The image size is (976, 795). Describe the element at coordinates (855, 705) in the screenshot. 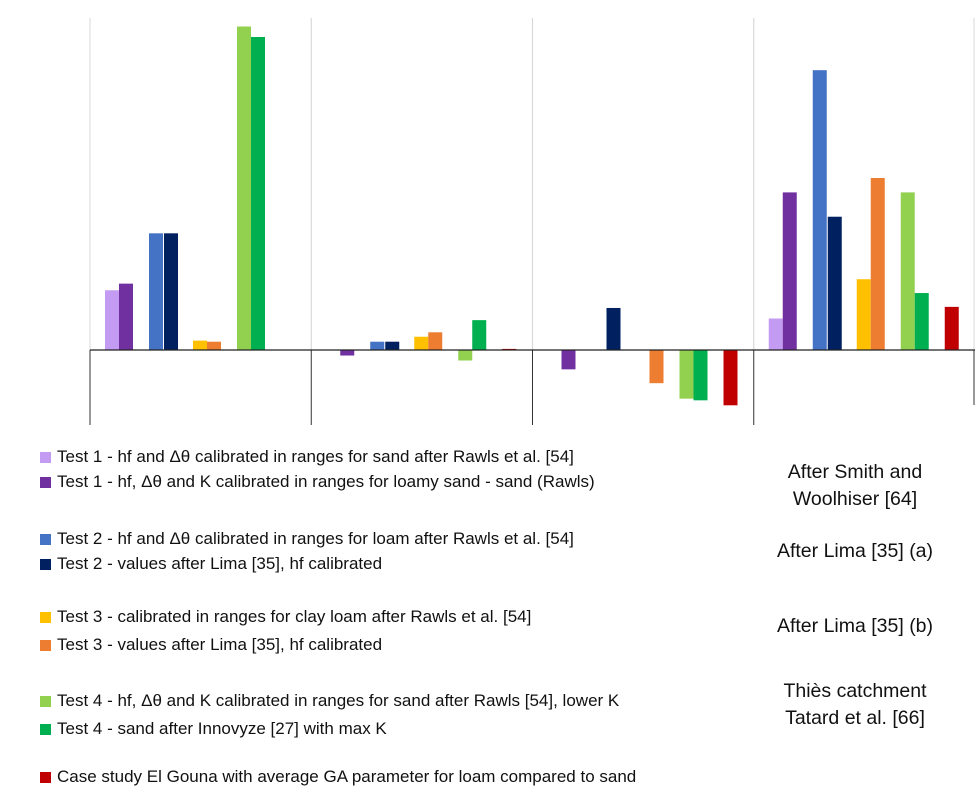

I see `series-group-note: Thiès catchment Tatard et al. [66]` at that location.